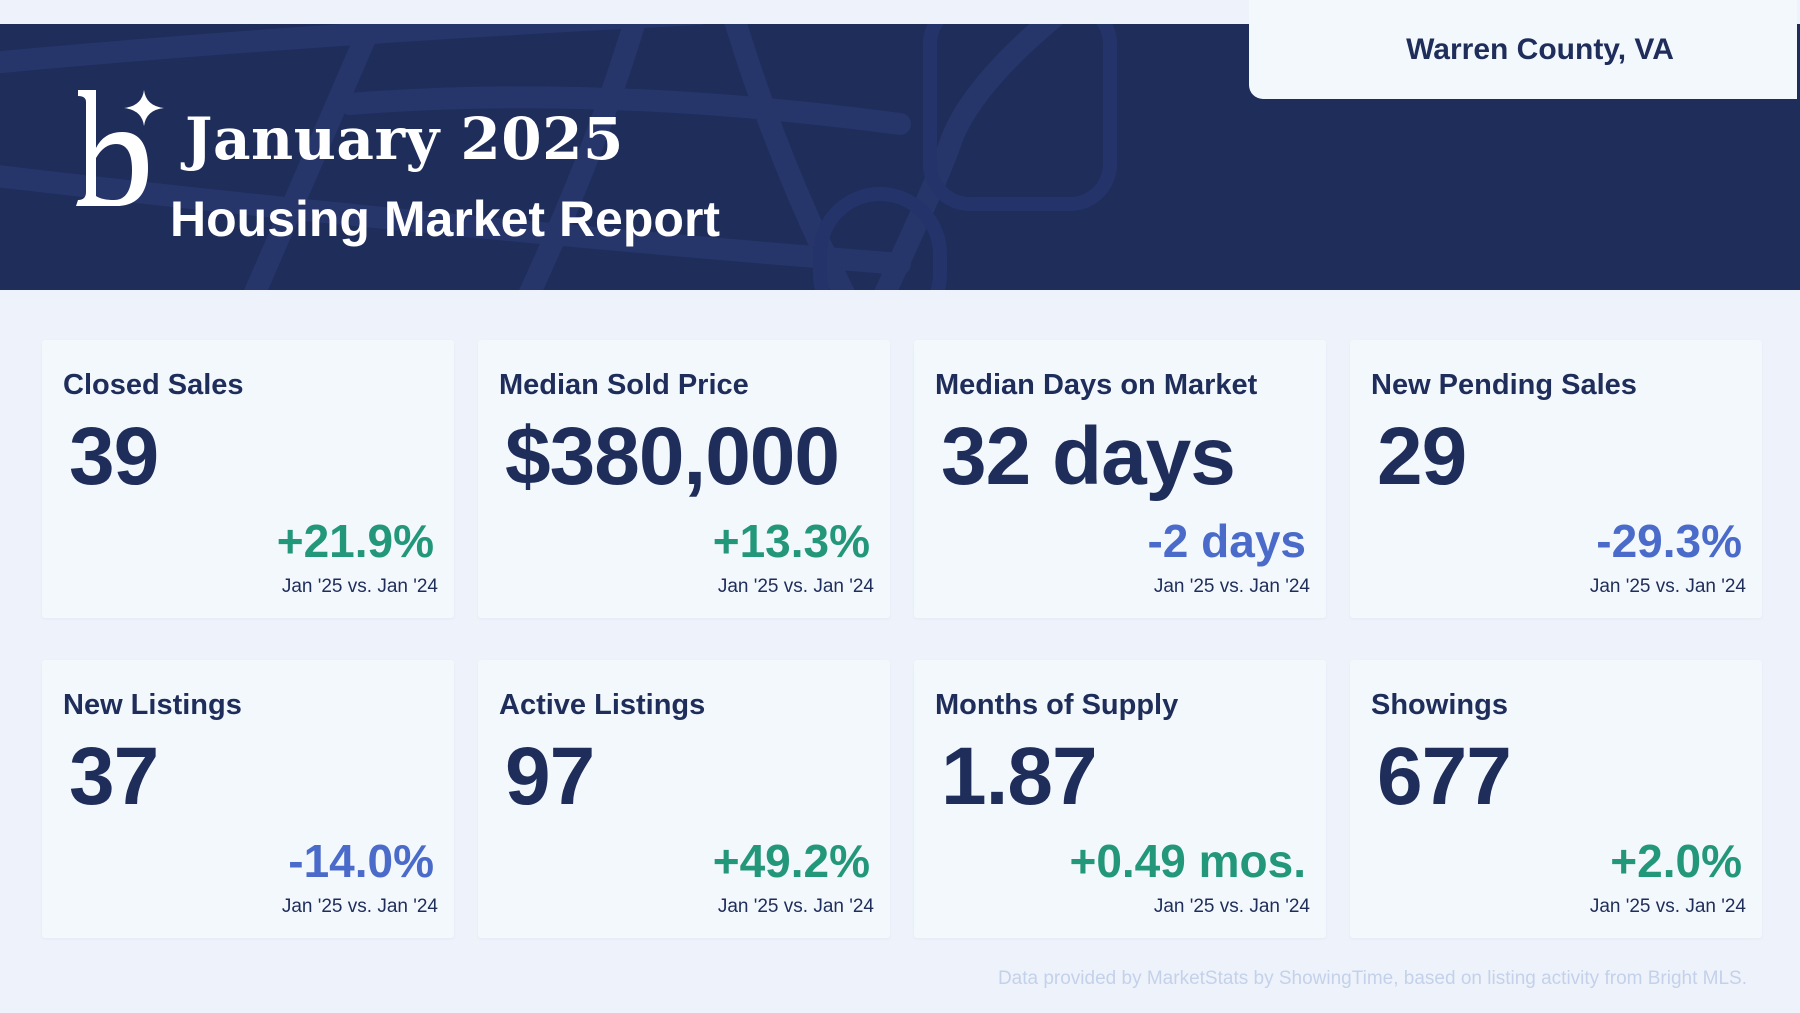 This screenshot has width=1800, height=1013. Describe the element at coordinates (152, 705) in the screenshot. I see `stat-label: New Listings` at that location.